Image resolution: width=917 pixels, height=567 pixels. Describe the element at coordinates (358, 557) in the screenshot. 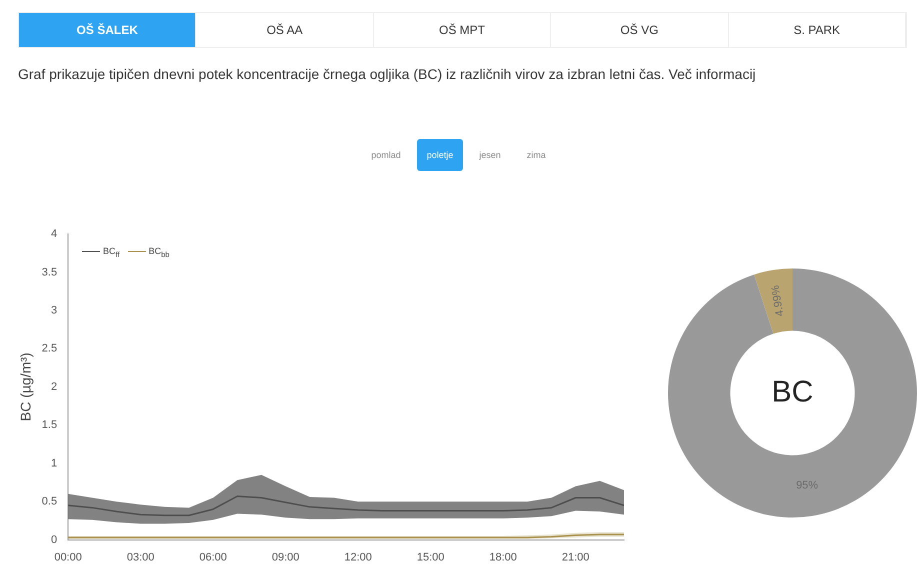

I see `x-tick-label: 12:00` at that location.